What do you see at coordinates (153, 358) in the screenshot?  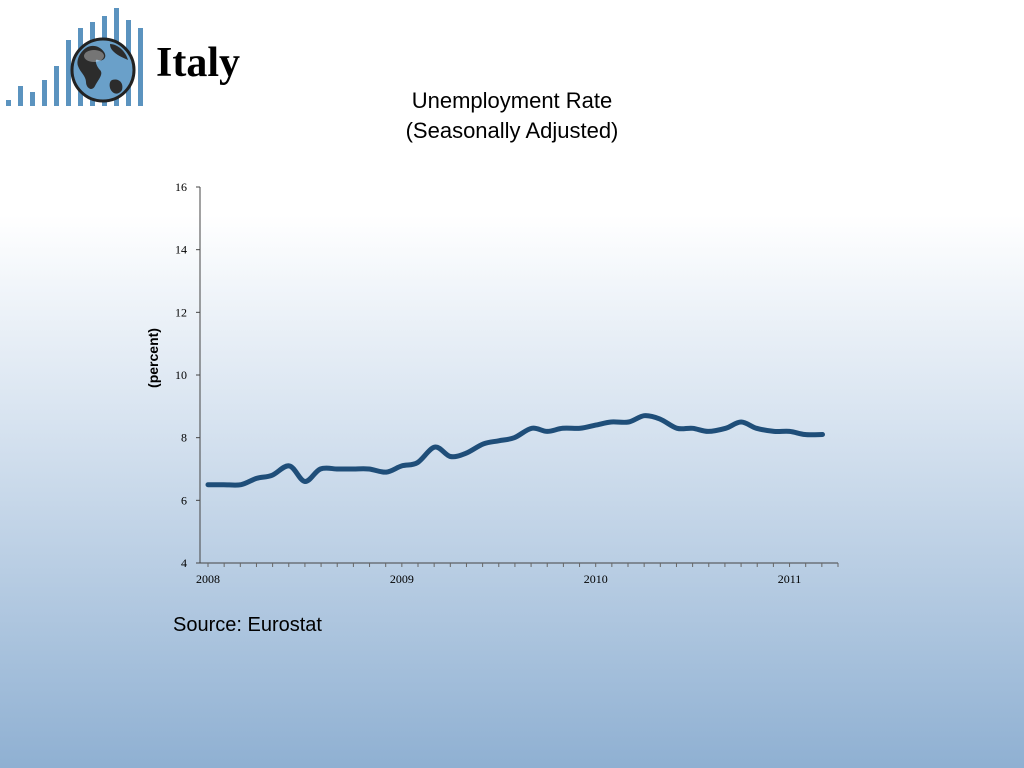 I see `y-axis-label: (percent)` at bounding box center [153, 358].